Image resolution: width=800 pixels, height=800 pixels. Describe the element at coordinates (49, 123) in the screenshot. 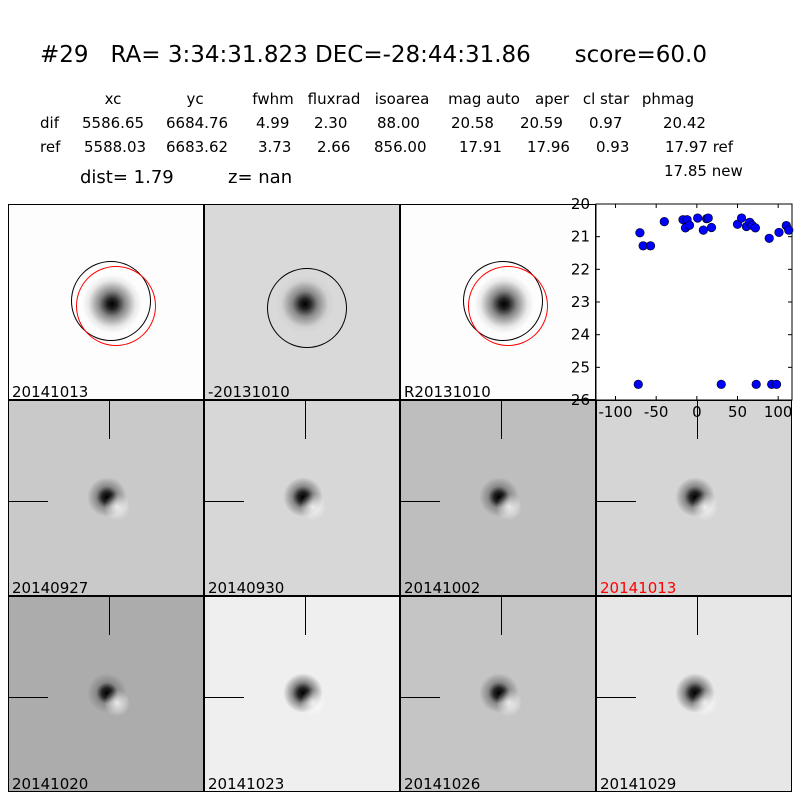

I see `row-label: dif` at that location.